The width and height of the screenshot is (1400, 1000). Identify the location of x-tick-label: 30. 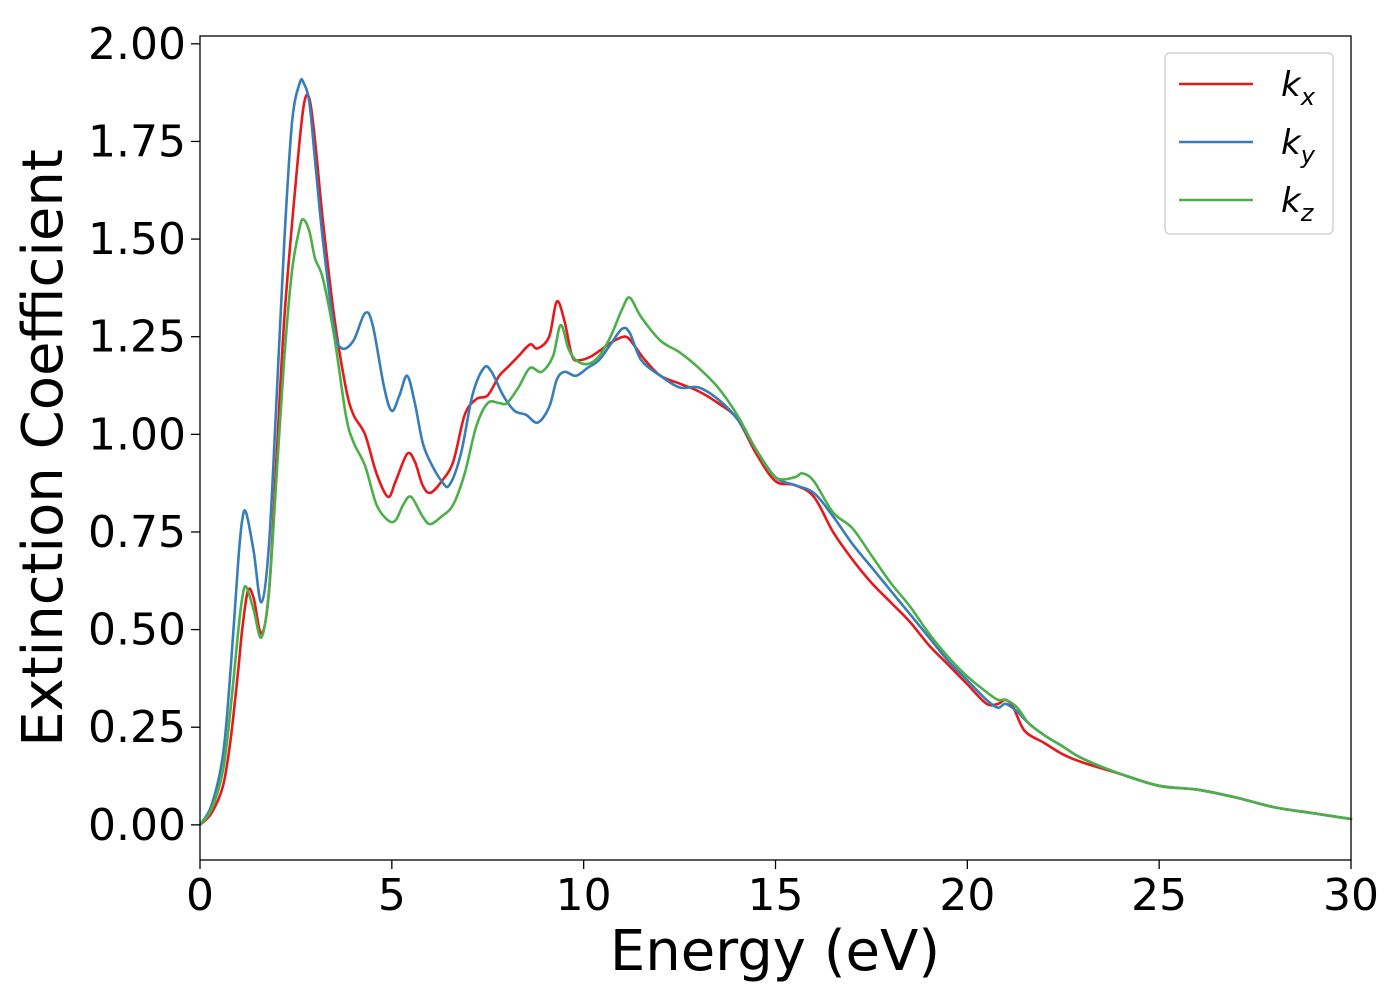
(1351, 895).